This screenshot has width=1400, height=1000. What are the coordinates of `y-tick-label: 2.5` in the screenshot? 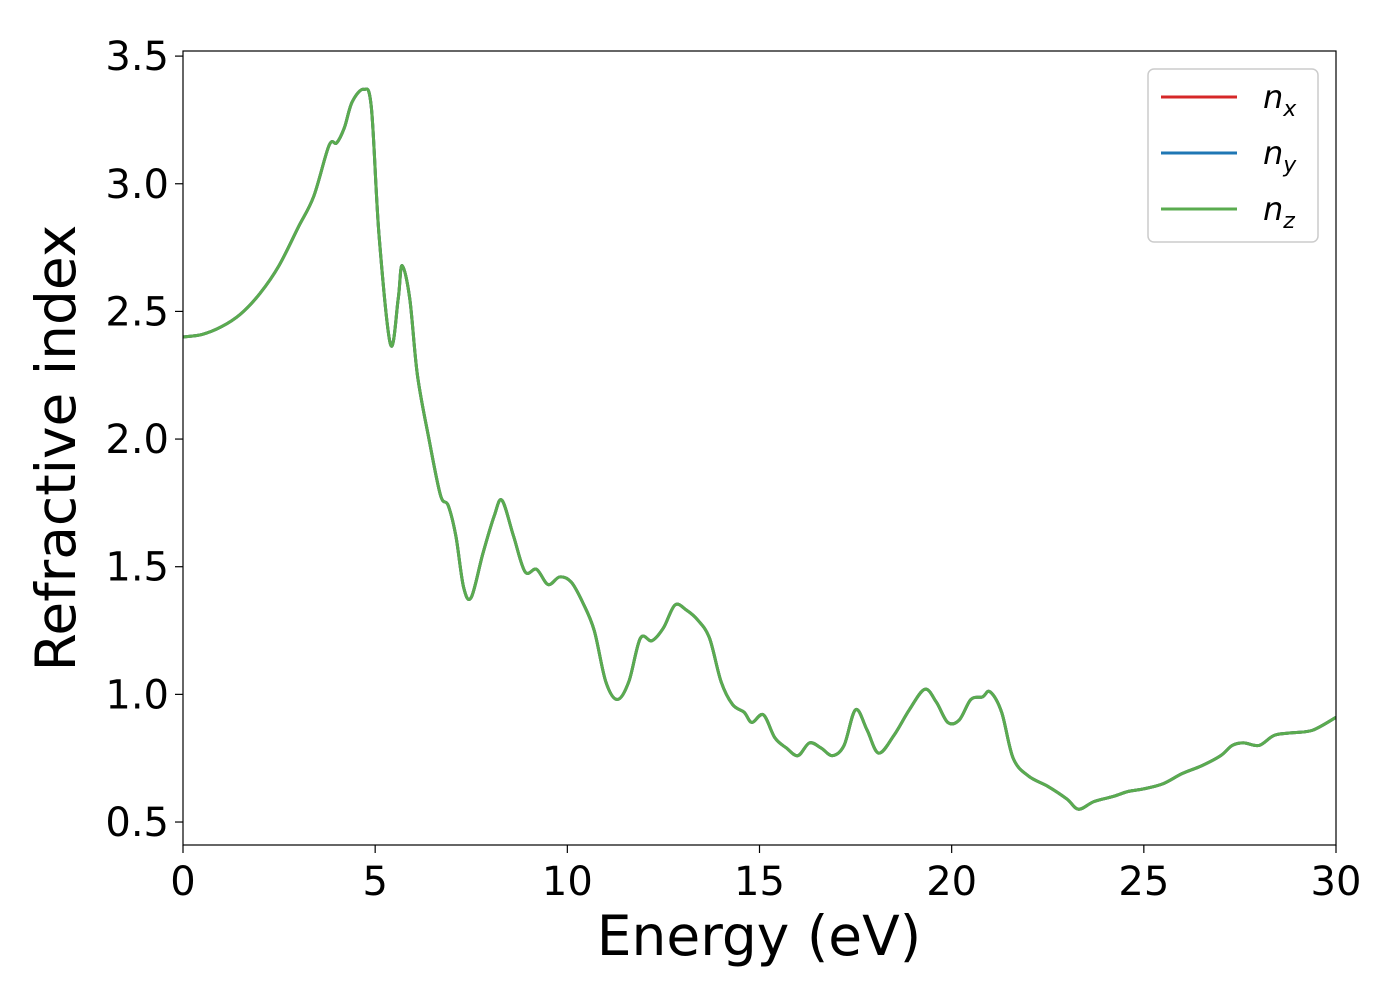 It's located at (137, 312).